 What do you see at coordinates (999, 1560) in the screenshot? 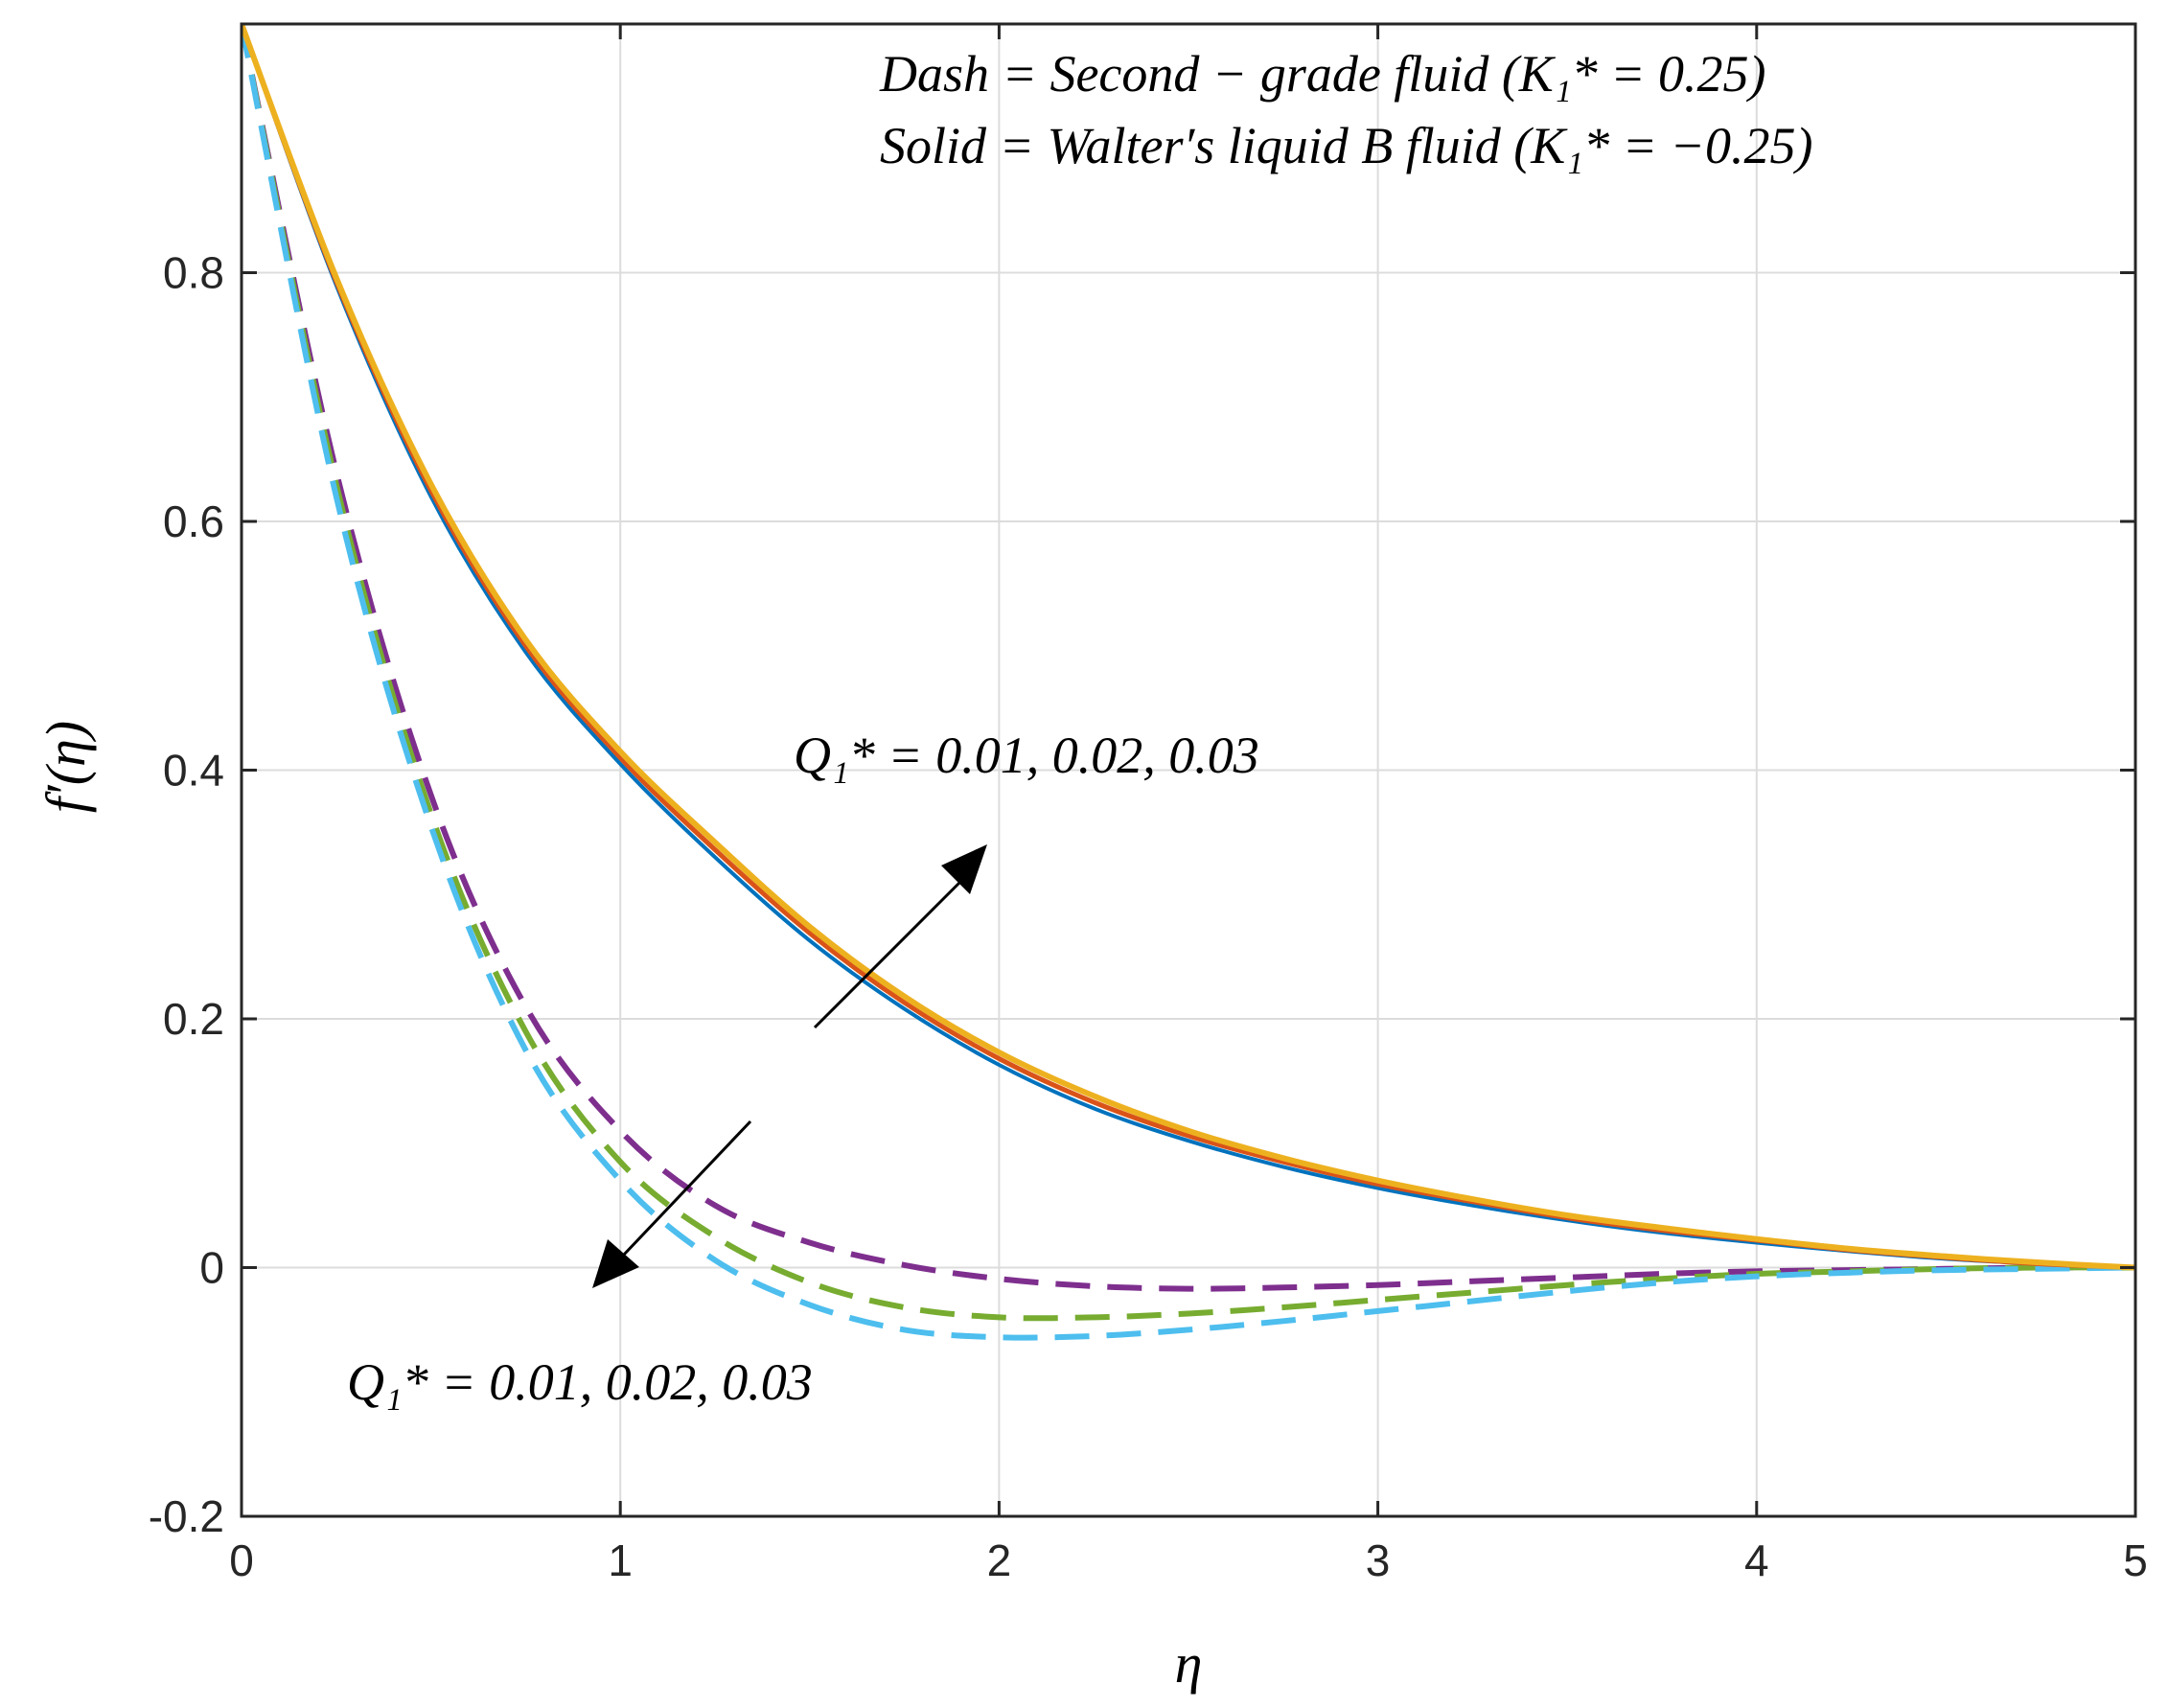
I see `x-tick-label: 2` at bounding box center [999, 1560].